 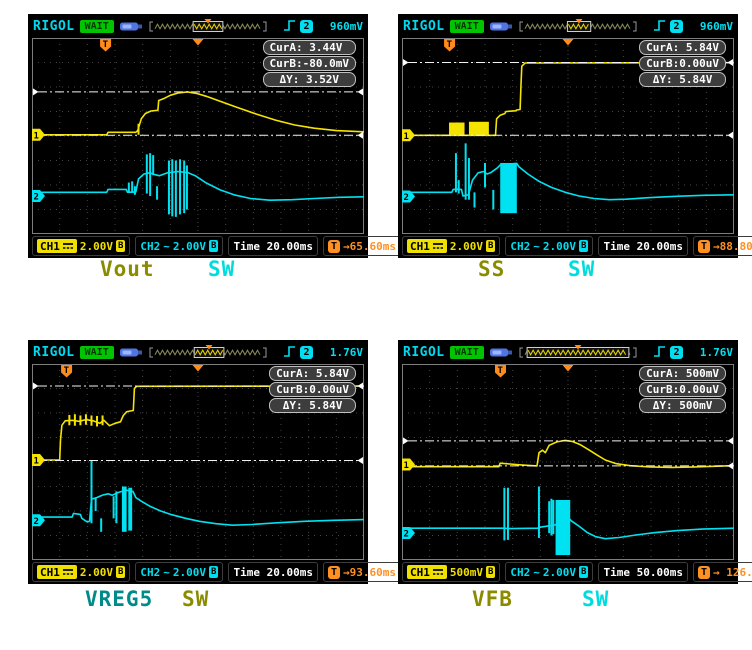 What do you see at coordinates (361, 246) in the screenshot?
I see `trigger-offset: T →65.60ms` at bounding box center [361, 246].